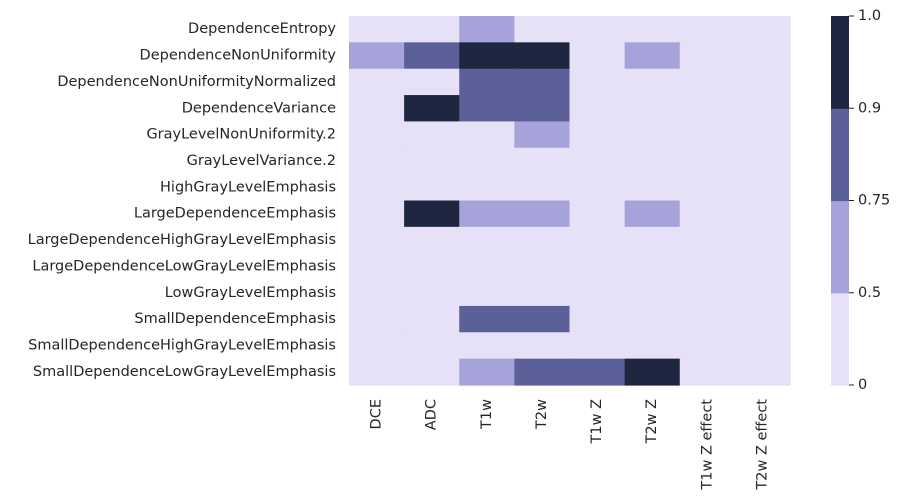 This screenshot has height=504, width=902. I want to click on y-tick-label: DependenceNonUniformity, so click(238, 56).